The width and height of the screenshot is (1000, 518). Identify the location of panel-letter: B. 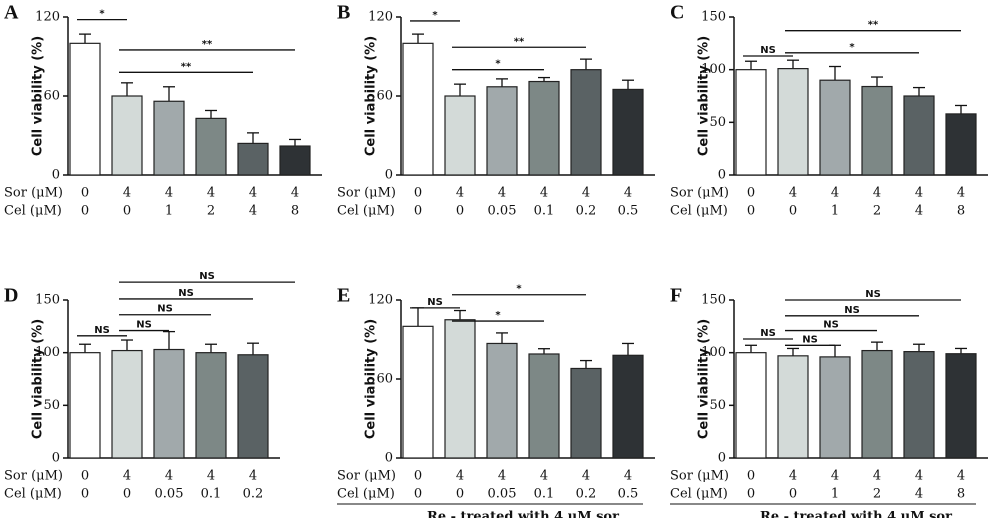
(343, 13).